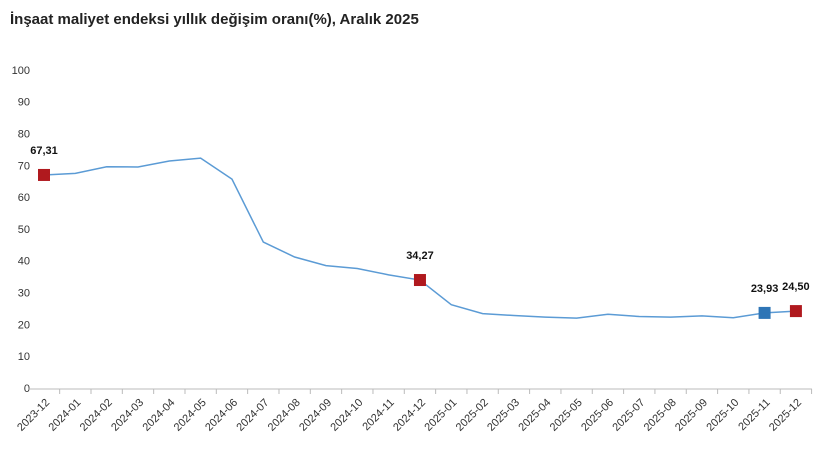 The height and width of the screenshot is (457, 820). What do you see at coordinates (24, 294) in the screenshot?
I see `y-tick-label: 30` at bounding box center [24, 294].